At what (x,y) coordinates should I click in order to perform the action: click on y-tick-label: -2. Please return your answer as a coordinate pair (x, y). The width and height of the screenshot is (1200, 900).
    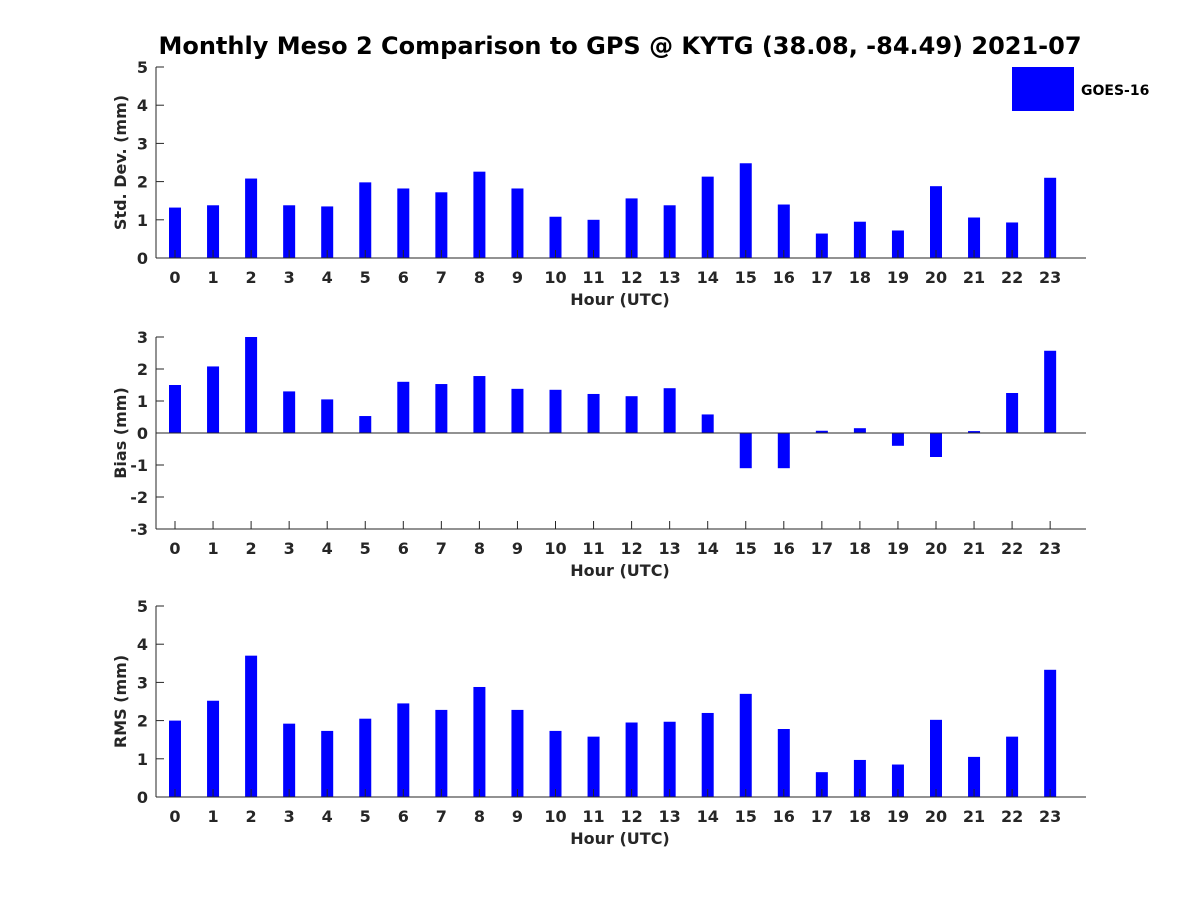
    Looking at the image, I should click on (139, 497).